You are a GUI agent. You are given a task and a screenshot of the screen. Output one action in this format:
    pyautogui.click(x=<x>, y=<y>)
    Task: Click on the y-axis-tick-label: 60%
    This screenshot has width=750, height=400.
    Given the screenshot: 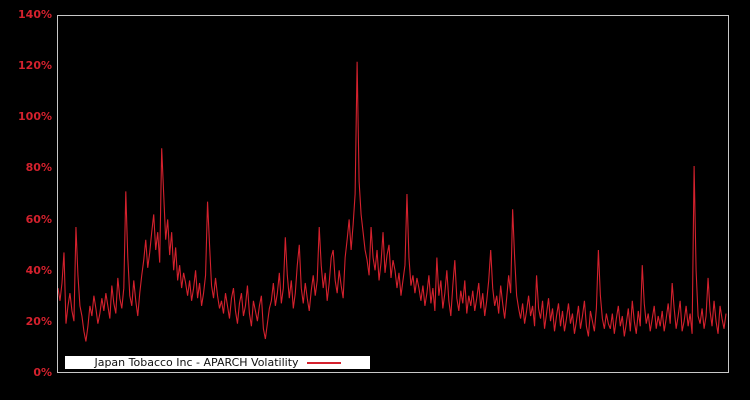 What is the action you would take?
    pyautogui.click(x=38, y=219)
    